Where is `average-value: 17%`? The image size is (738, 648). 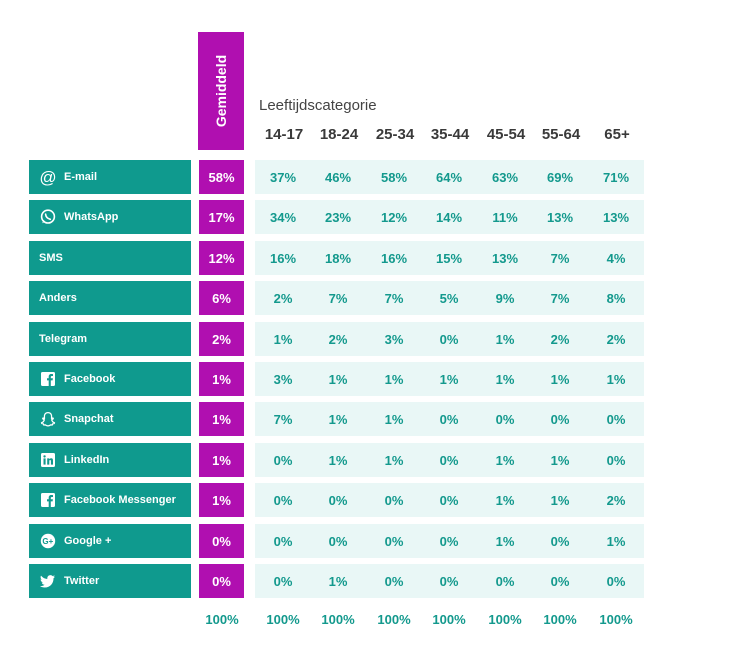
average-value: 17% is located at coordinates (221, 217).